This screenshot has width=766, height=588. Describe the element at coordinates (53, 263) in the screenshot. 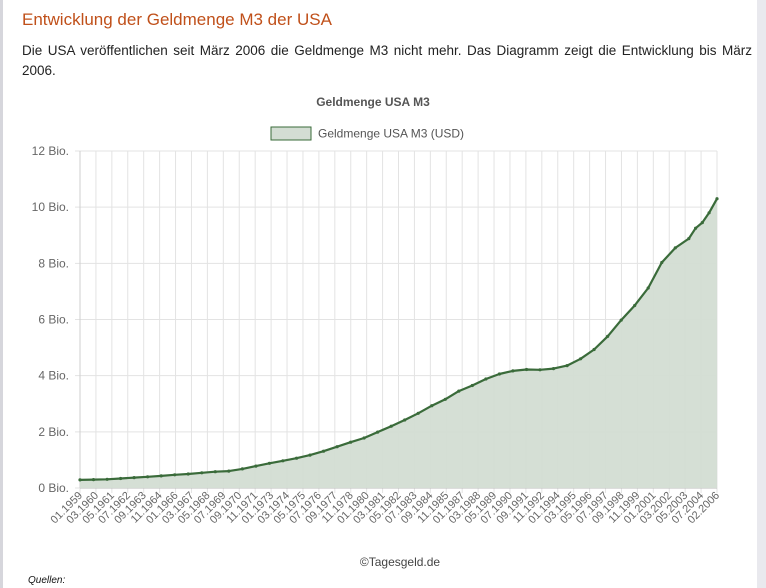

I see `y-tick-label: 8 Bio.` at that location.